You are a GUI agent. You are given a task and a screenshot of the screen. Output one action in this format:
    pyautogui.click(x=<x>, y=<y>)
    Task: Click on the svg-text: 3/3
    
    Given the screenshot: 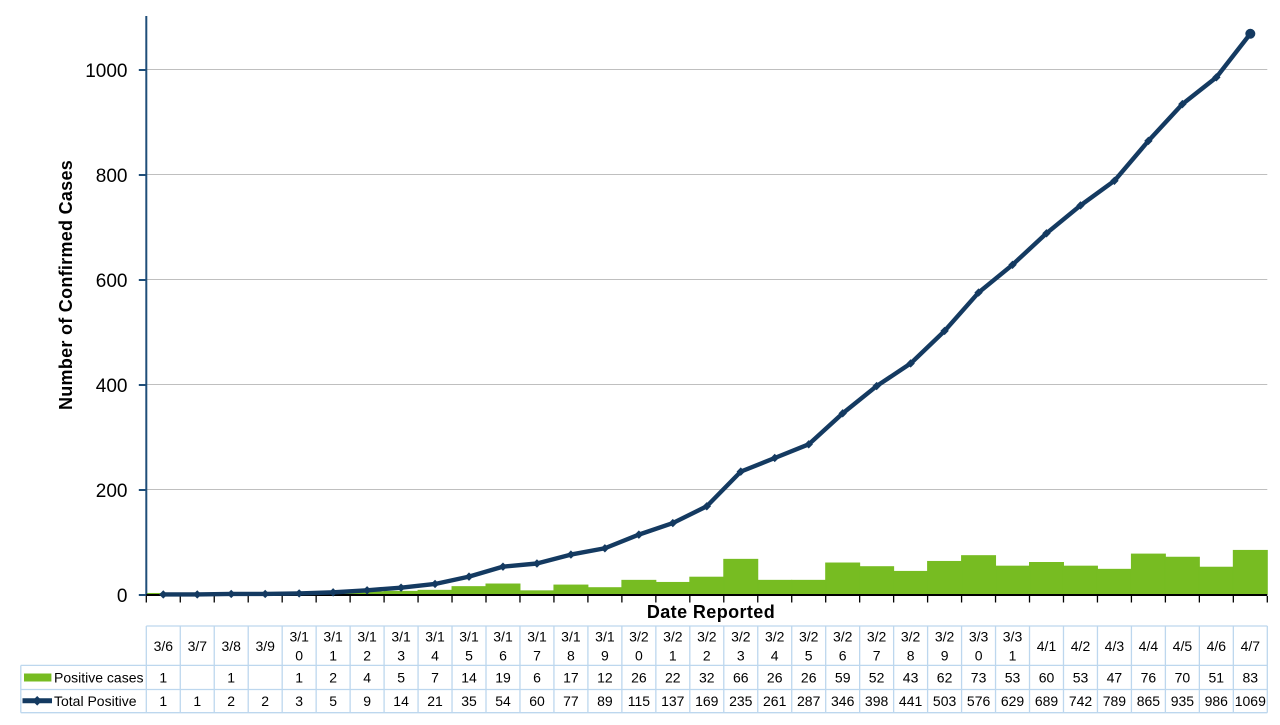 What is the action you would take?
    pyautogui.click(x=1013, y=637)
    